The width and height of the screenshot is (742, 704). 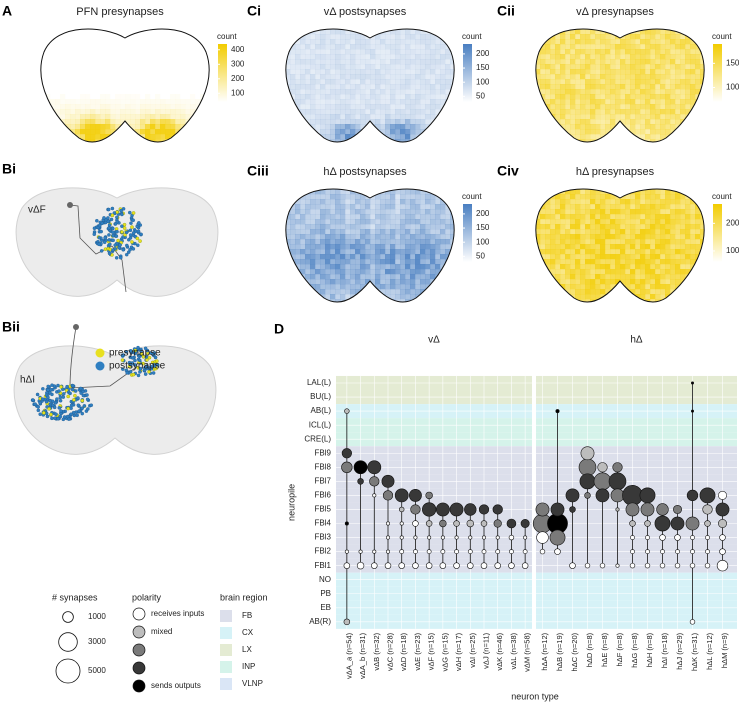 What do you see at coordinates (559, 651) in the screenshot?
I see `x-tick-label: hΔB (n=19)` at bounding box center [559, 651].